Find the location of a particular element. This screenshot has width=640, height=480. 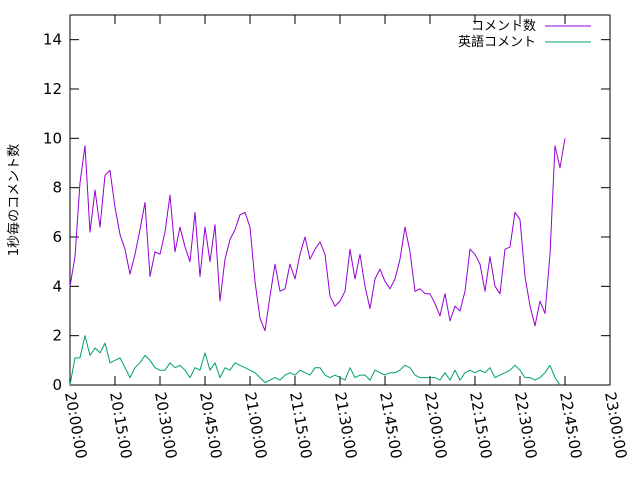

y-tick-label: 14 is located at coordinates (52, 40).